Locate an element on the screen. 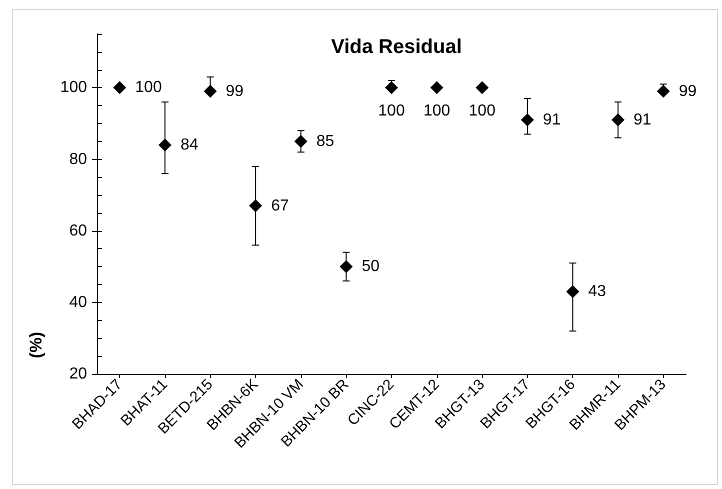 Image resolution: width=722 pixels, height=489 pixels. y-tick-label: 20 is located at coordinates (78, 374).